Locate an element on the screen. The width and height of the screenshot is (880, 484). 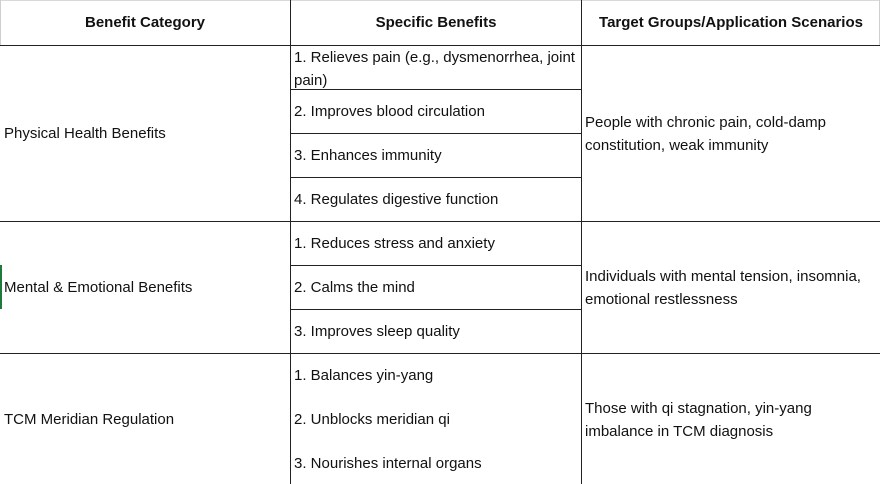
header-bottom-border is located at coordinates (440, 45).